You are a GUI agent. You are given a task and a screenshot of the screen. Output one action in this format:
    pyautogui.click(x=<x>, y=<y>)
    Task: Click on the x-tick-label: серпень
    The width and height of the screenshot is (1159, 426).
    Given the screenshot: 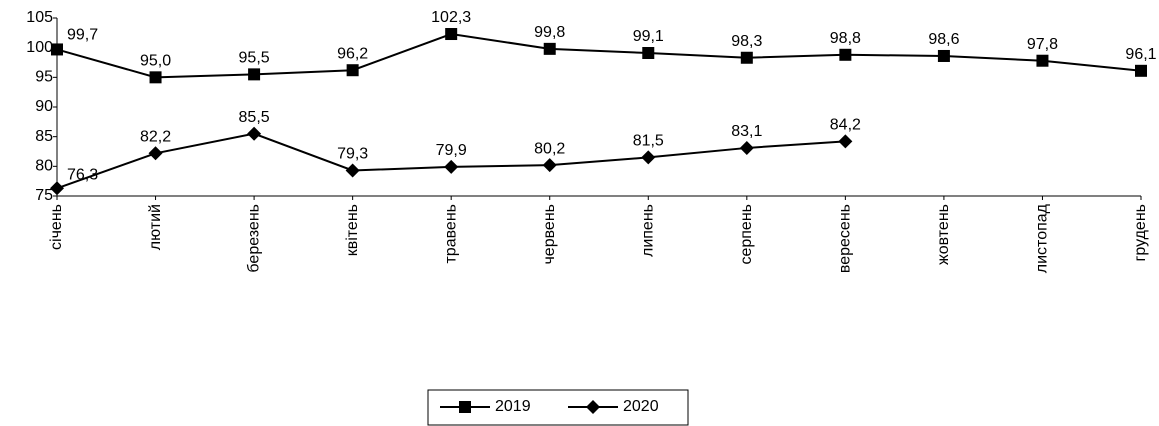 What is the action you would take?
    pyautogui.click(x=746, y=234)
    